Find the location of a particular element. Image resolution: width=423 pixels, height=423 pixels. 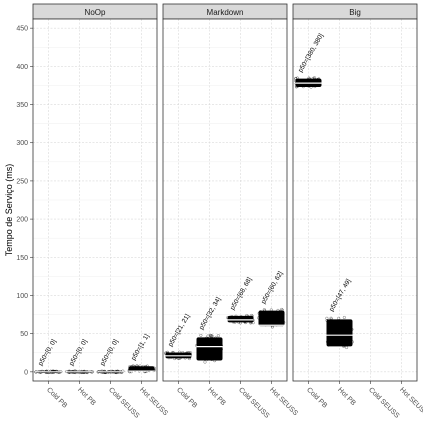

y-tick-label: 50 is located at coordinates (24, 334).